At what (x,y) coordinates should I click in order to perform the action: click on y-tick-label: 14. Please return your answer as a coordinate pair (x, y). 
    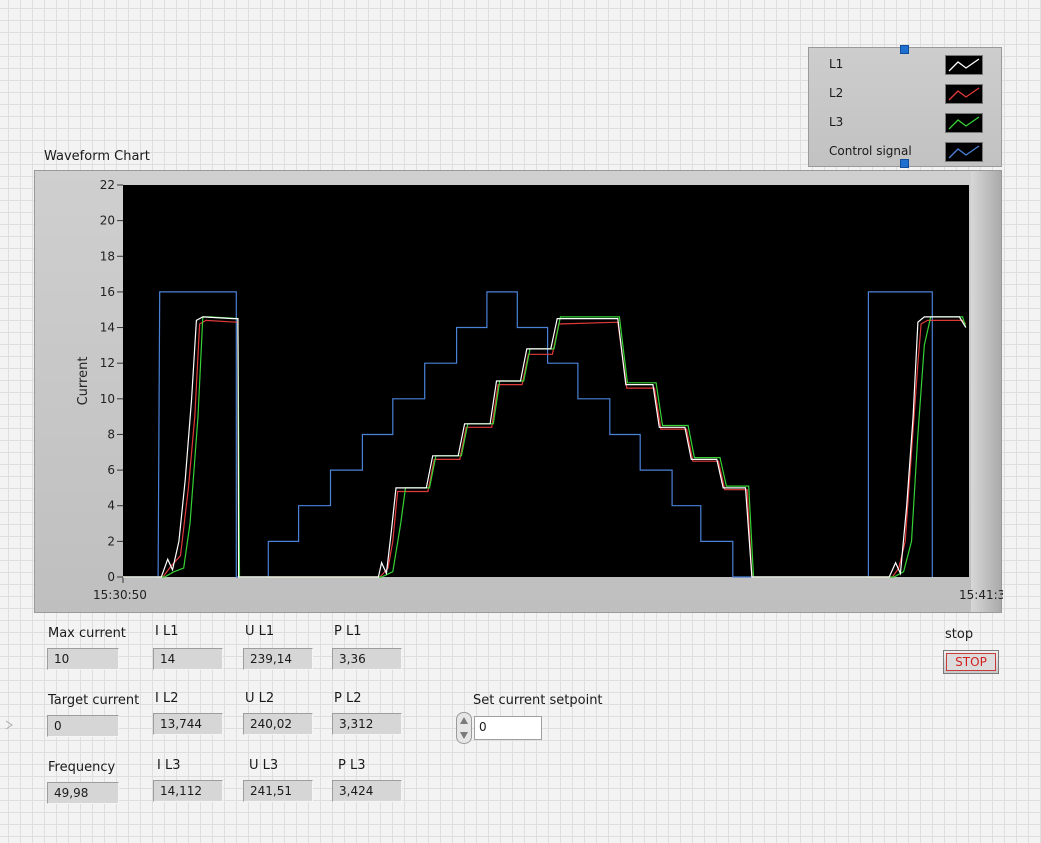
    Looking at the image, I should click on (107, 328).